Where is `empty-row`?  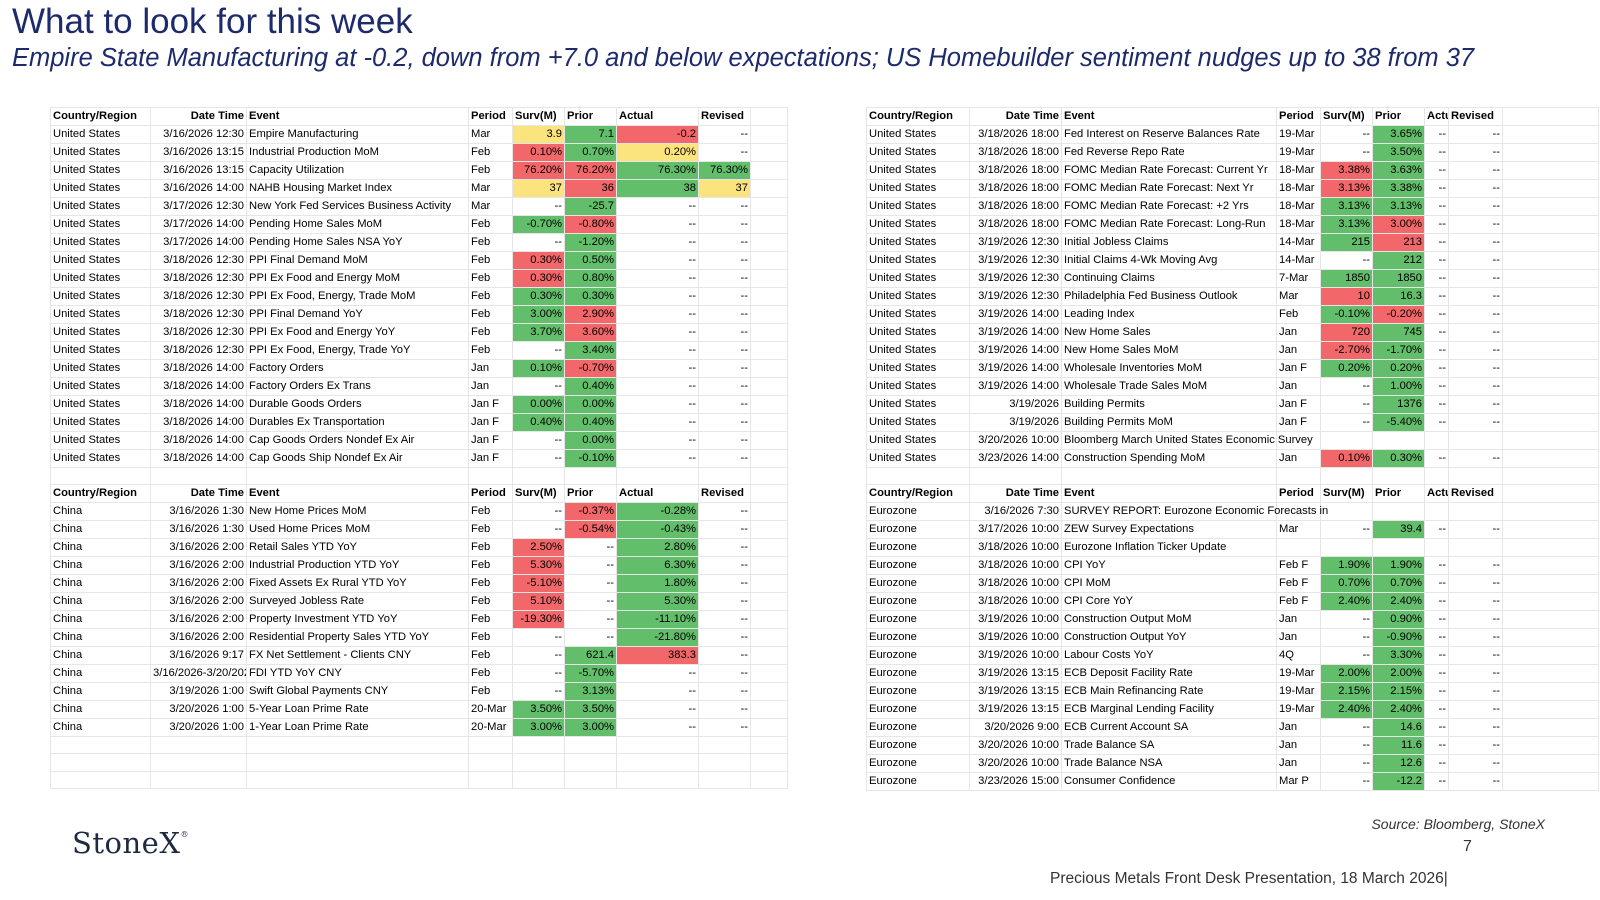 empty-row is located at coordinates (419, 762).